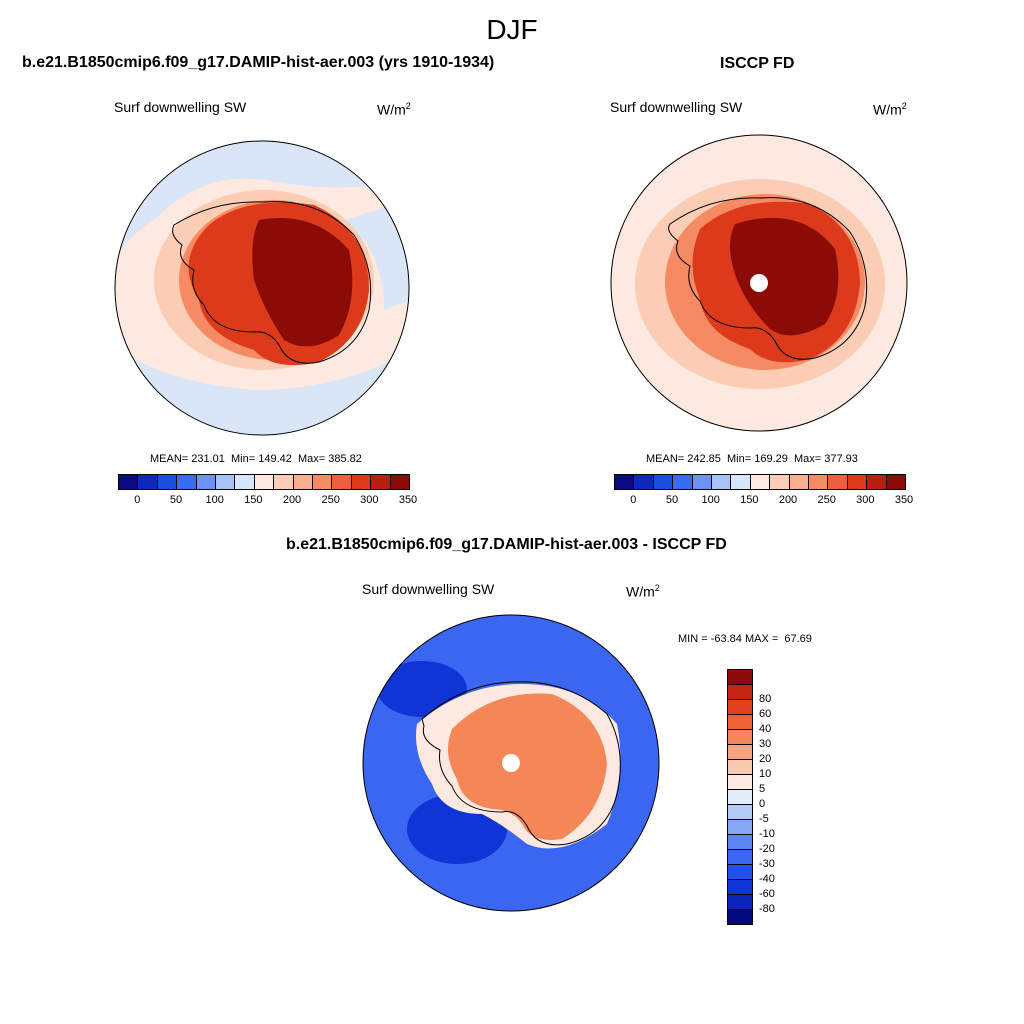  I want to click on obs-panel-title: ISCCP FD, so click(757, 63).